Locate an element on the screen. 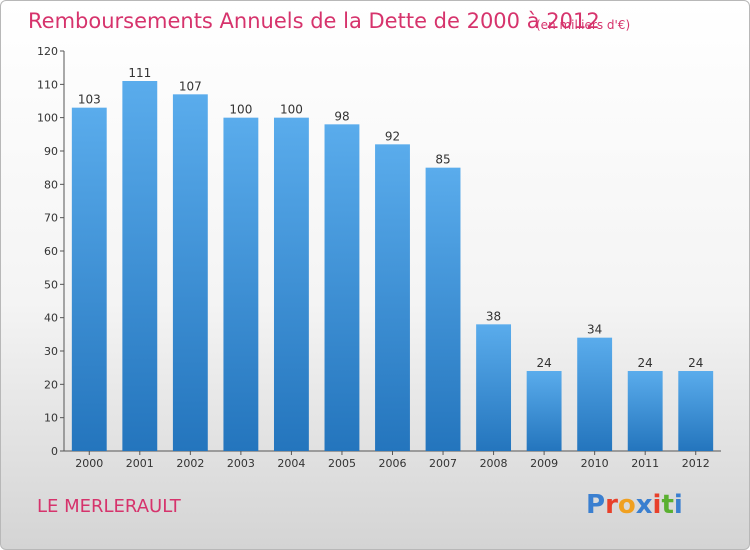 This screenshot has height=550, width=750. x-tick-label: 2007 is located at coordinates (443, 463).